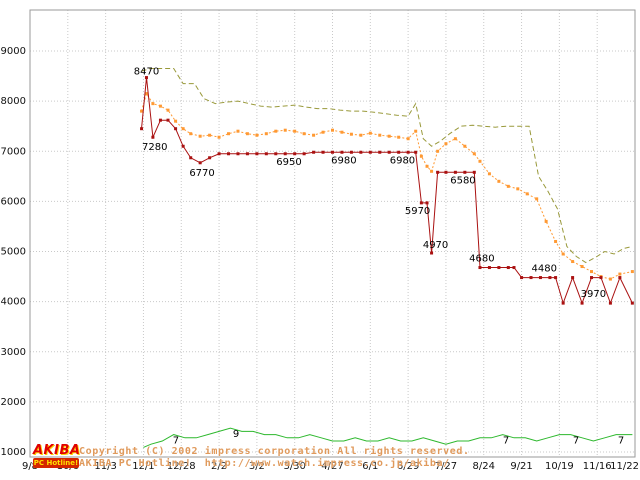  What do you see at coordinates (257, 466) in the screenshot?
I see `x-tick-label: 3/2` at bounding box center [257, 466].